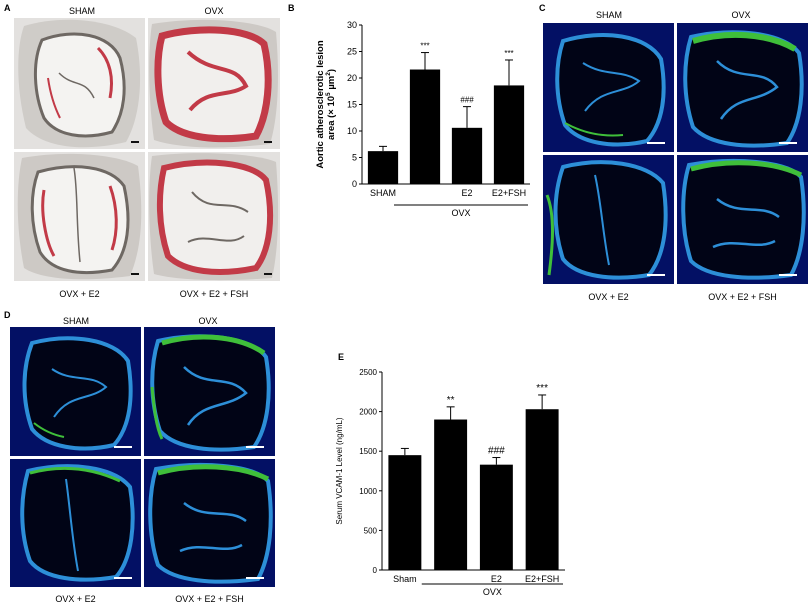 This screenshot has height=608, width=811. I want to click on y-axis-label: Serum VCAM-1 Level (ng/mL), so click(339, 470).